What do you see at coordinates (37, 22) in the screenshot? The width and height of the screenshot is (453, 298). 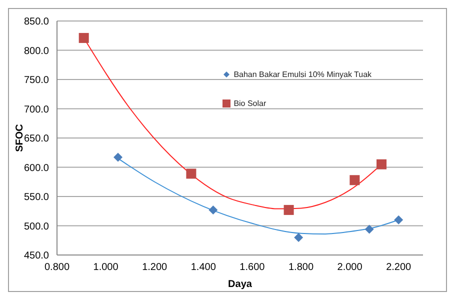 I see `y-tick-label: 850.0` at bounding box center [37, 22].